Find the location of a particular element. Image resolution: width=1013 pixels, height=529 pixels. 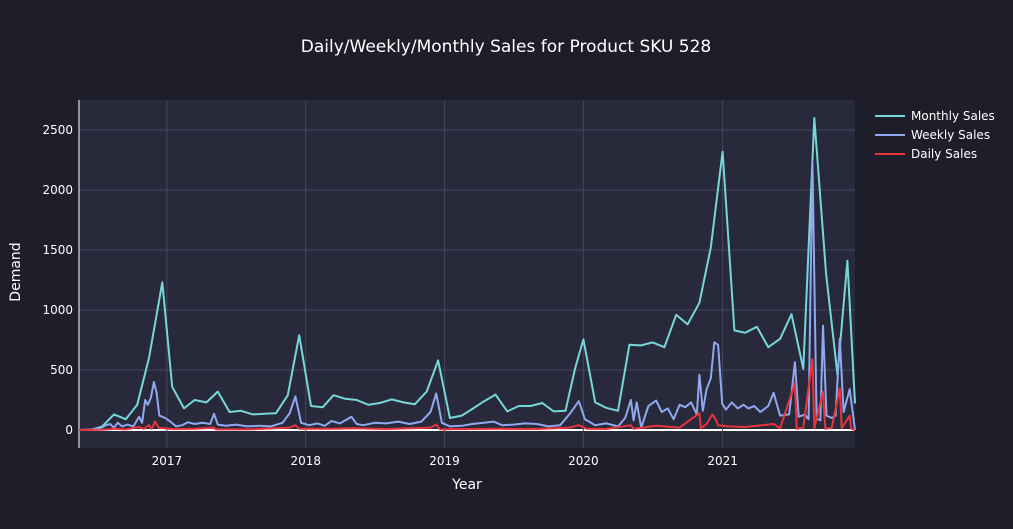

y-tick-label: 500 is located at coordinates (61, 370).